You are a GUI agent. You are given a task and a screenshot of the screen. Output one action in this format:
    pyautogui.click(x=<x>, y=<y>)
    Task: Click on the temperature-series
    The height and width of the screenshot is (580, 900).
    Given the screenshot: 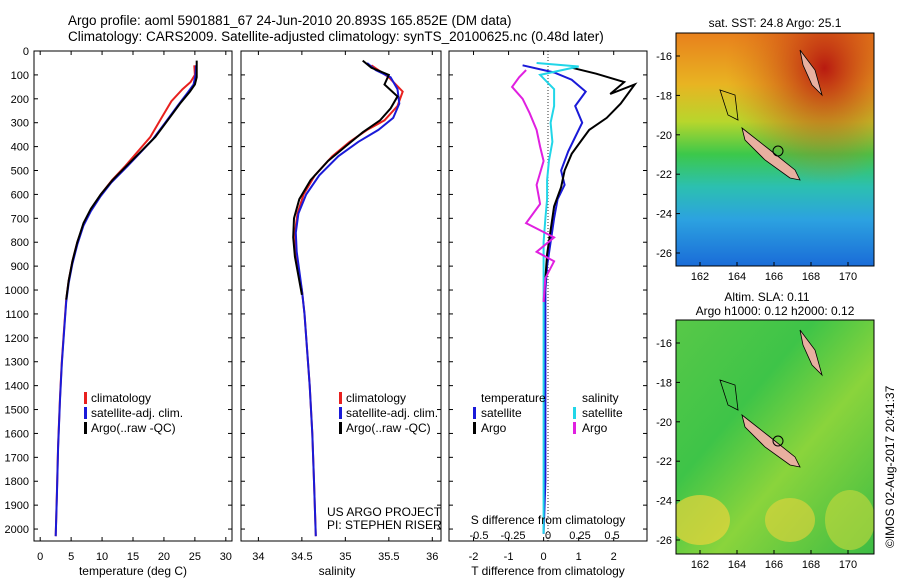 What is the action you would take?
    pyautogui.click(x=126, y=298)
    